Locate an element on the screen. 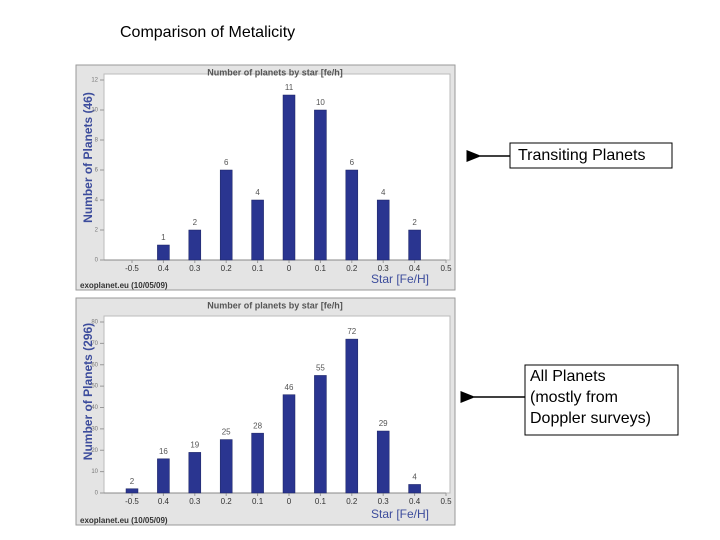  value-label: 29 is located at coordinates (383, 423).